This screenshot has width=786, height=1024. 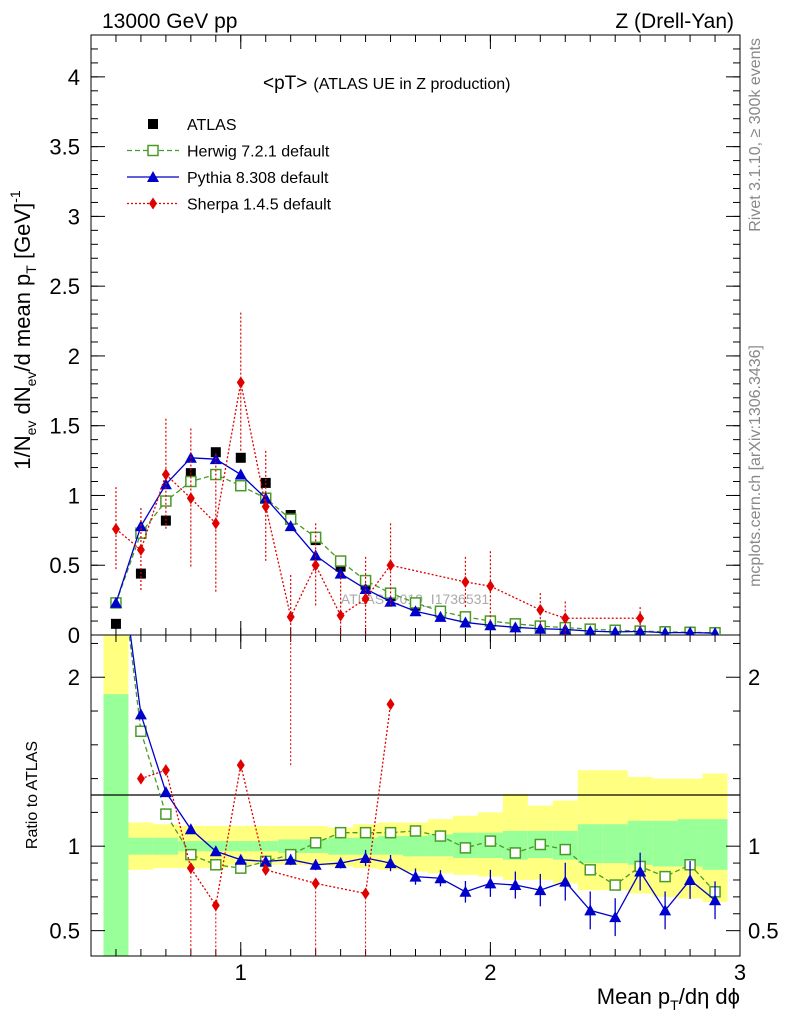 What do you see at coordinates (755, 135) in the screenshot?
I see `rivet-label: Rivet 3.1.10, ≥ 300k events` at bounding box center [755, 135].